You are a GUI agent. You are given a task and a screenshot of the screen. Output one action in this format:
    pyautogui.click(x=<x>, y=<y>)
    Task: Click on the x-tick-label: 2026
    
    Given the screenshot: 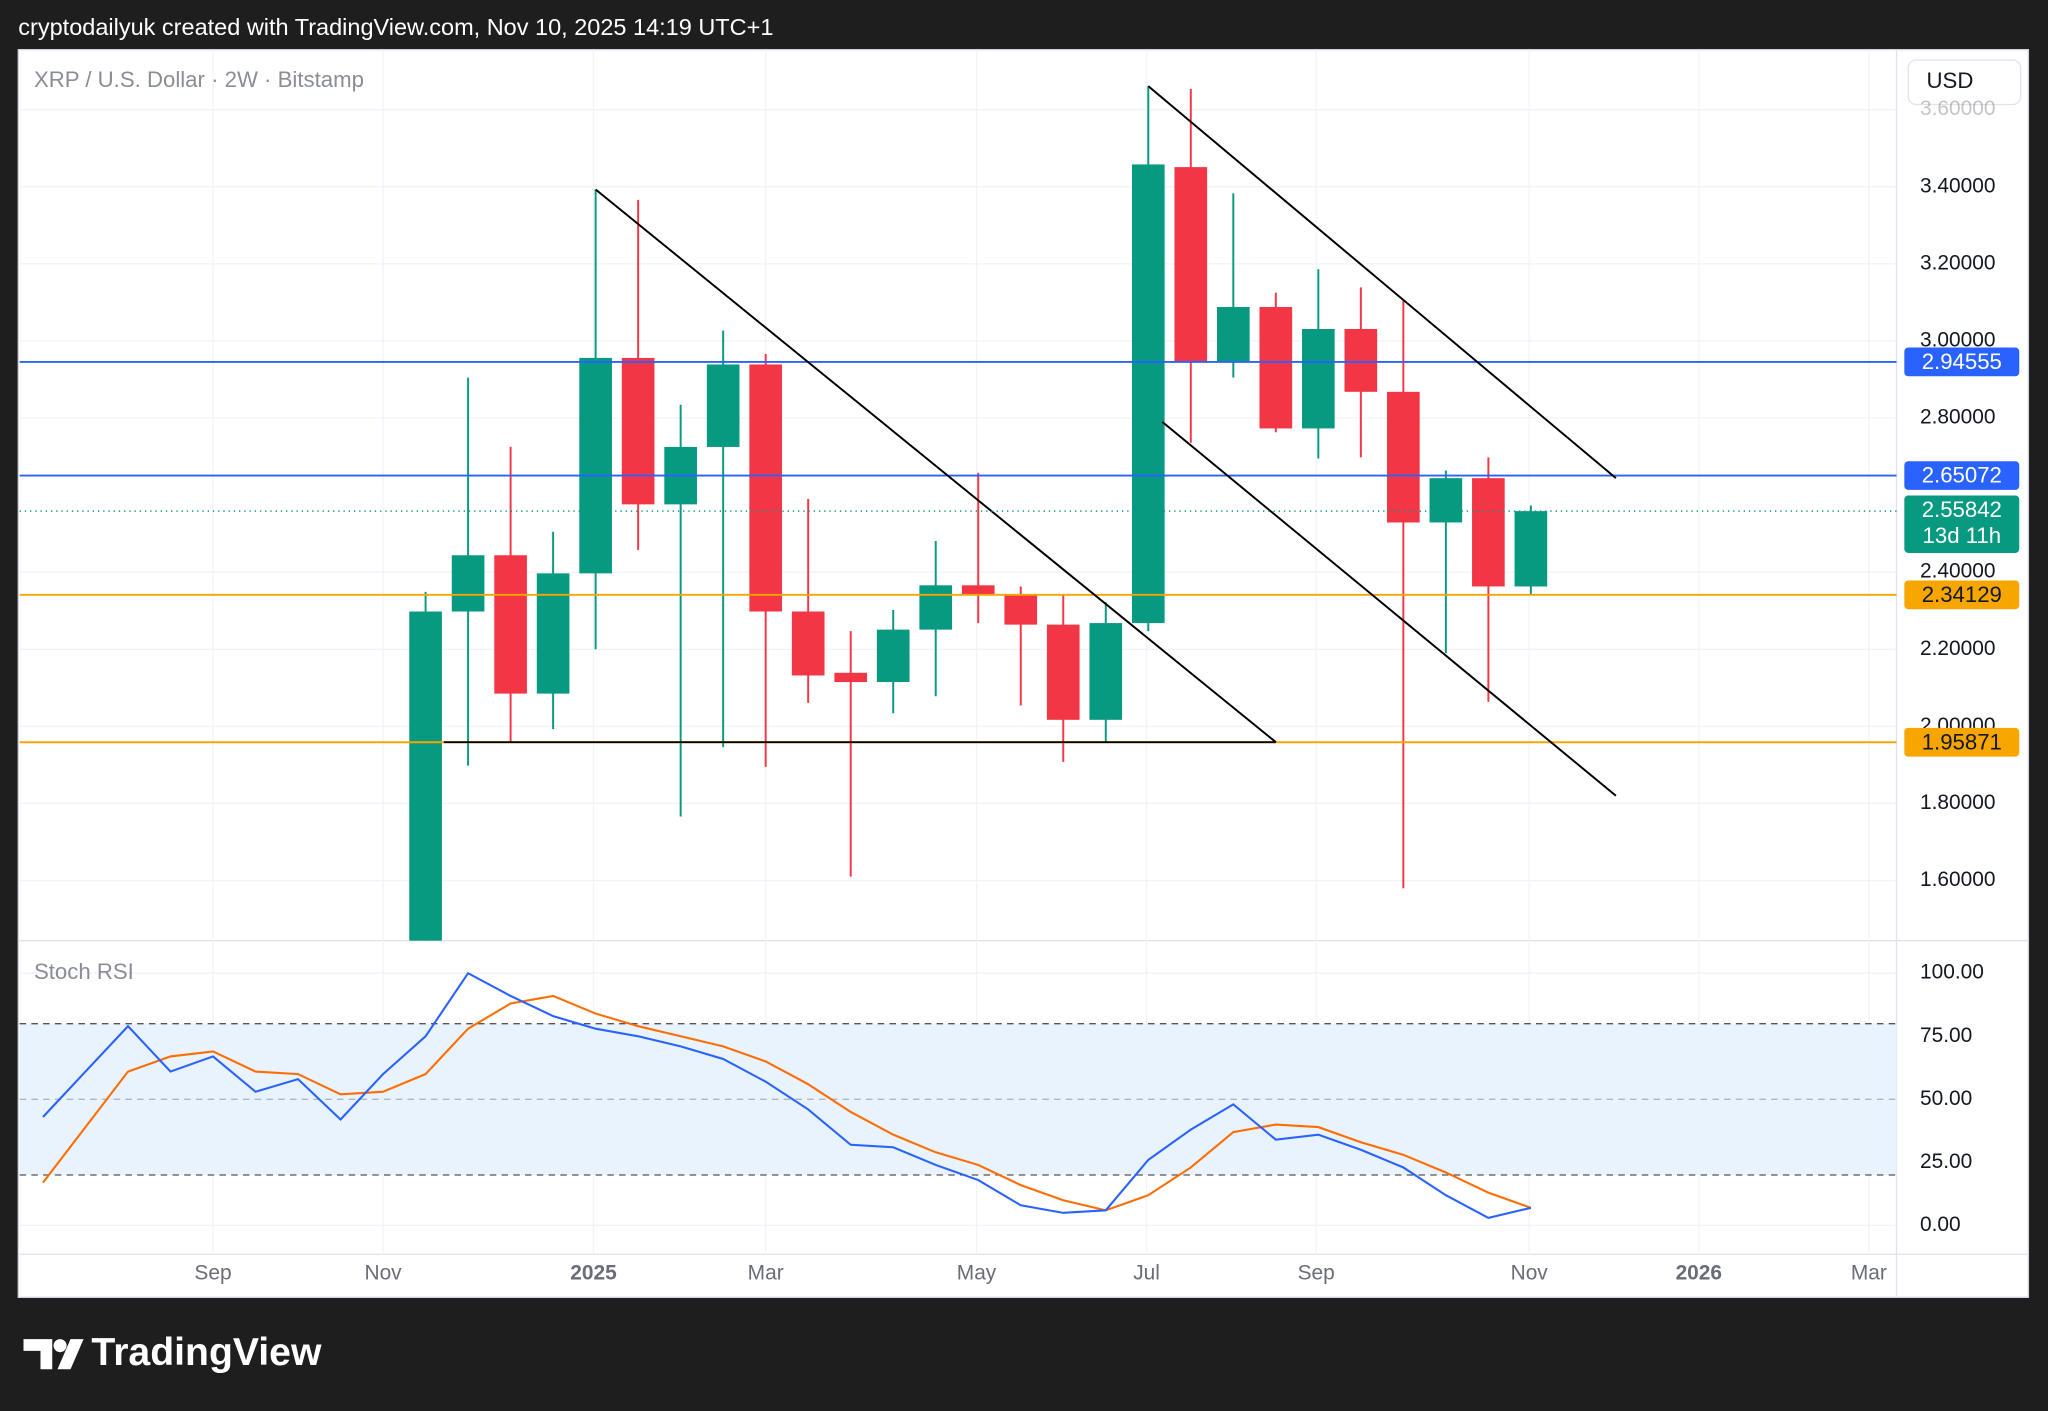 What is the action you would take?
    pyautogui.click(x=1699, y=1272)
    